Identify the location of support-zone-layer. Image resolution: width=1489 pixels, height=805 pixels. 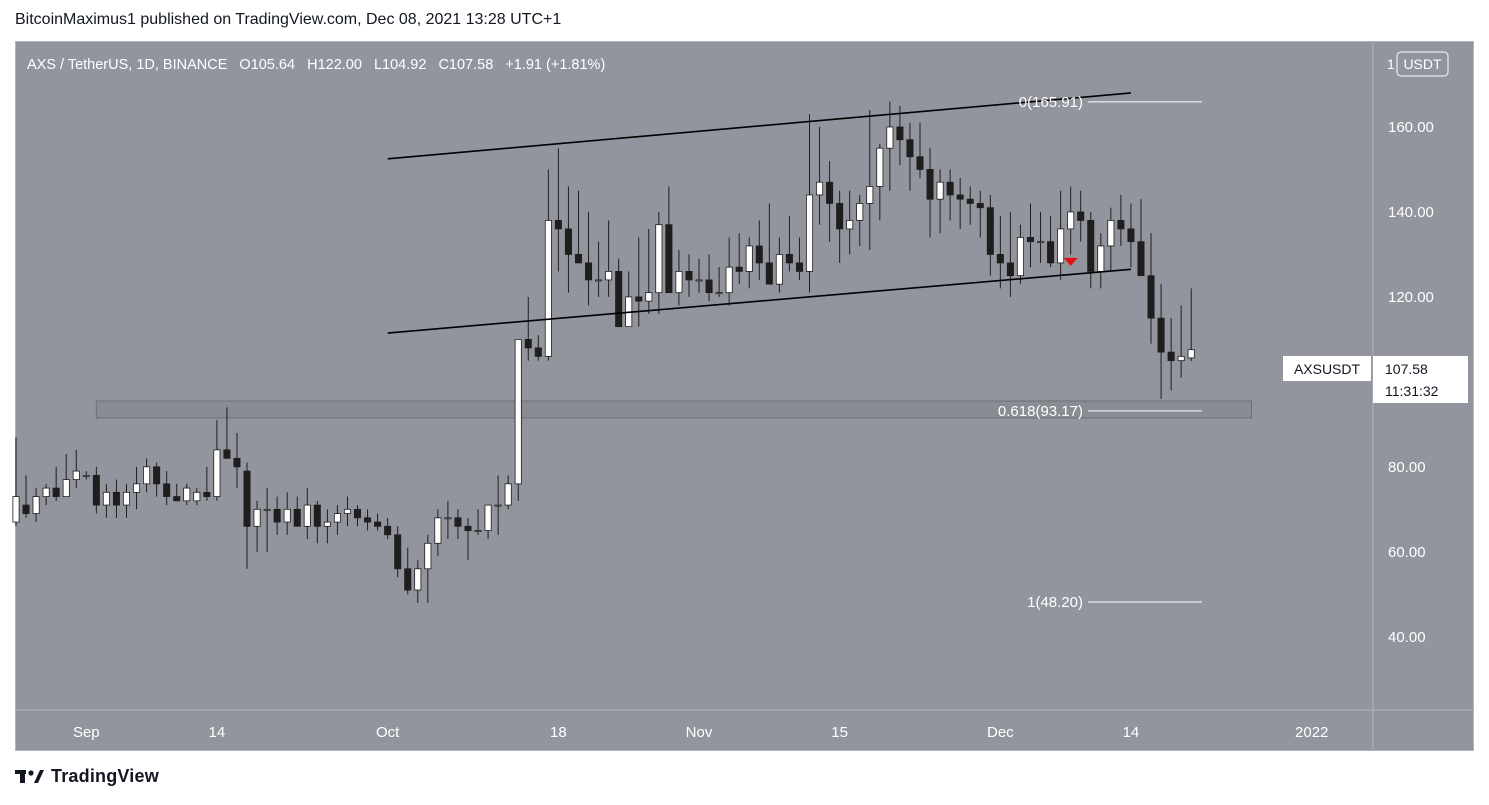
(673, 409).